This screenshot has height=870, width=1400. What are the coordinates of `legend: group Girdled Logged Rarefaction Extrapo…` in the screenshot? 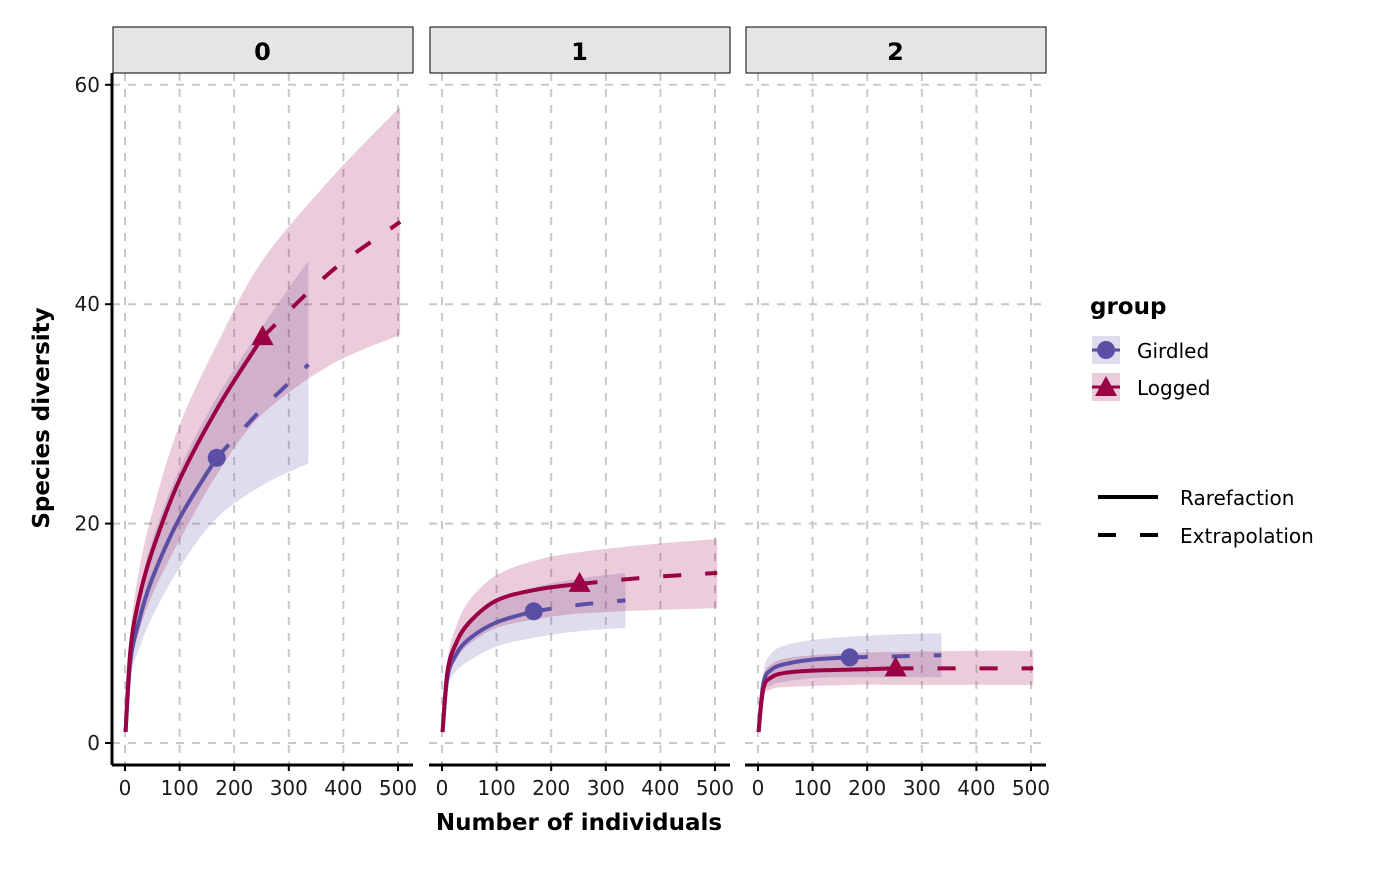 It's located at (1202, 421).